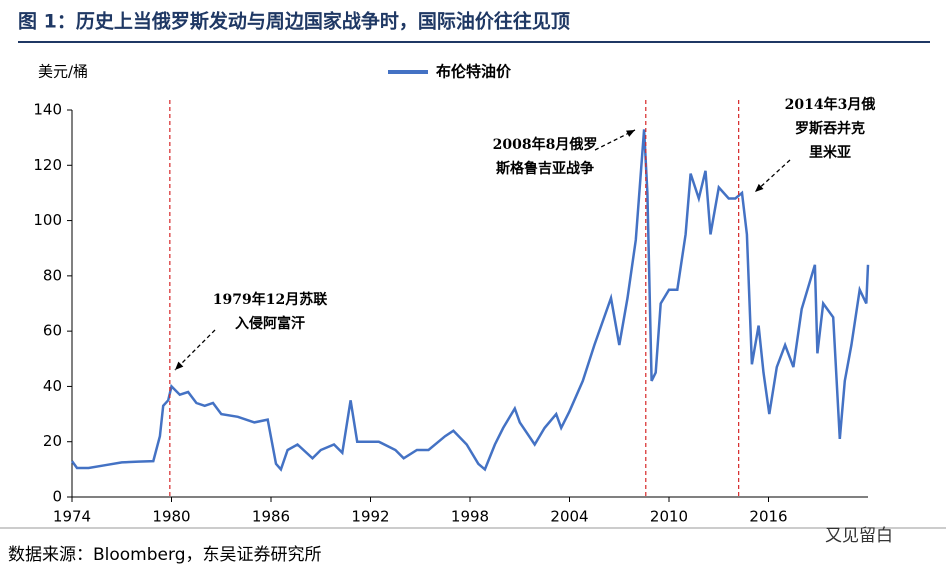 The image size is (946, 577). What do you see at coordinates (164, 555) in the screenshot?
I see `source: 数据来源：Bloomberg，东吴证券研究所` at bounding box center [164, 555].